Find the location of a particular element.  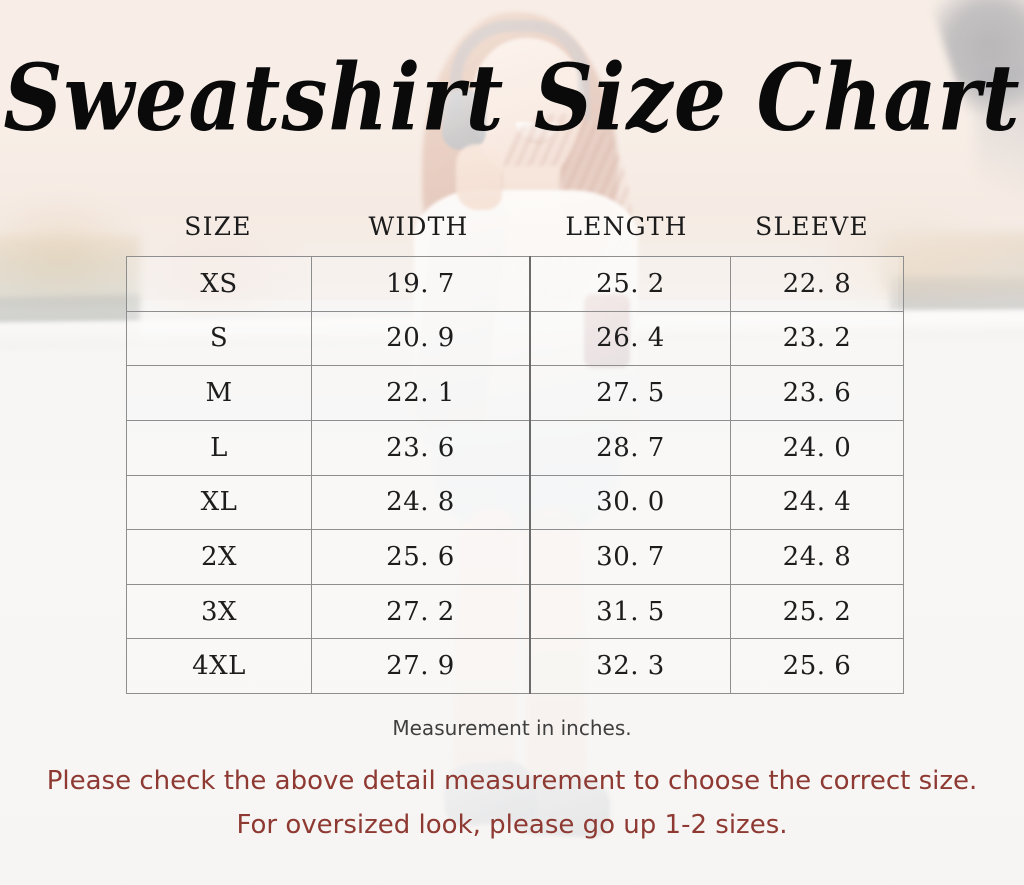

cell-size: L is located at coordinates (219, 447).